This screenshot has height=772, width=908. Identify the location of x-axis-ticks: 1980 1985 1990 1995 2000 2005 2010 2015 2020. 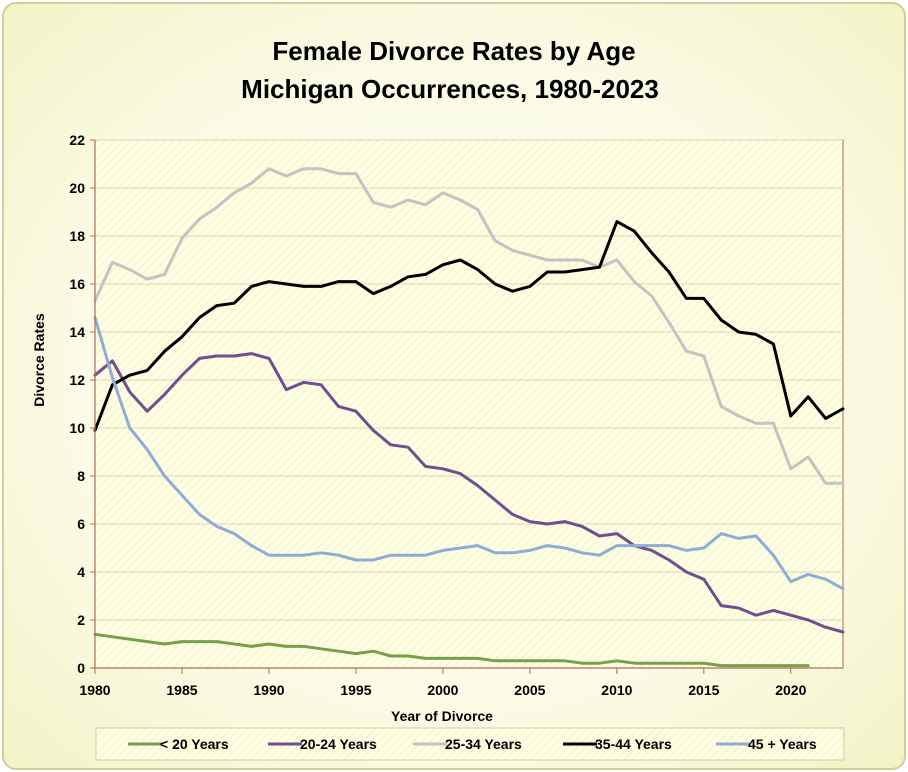
(443, 683).